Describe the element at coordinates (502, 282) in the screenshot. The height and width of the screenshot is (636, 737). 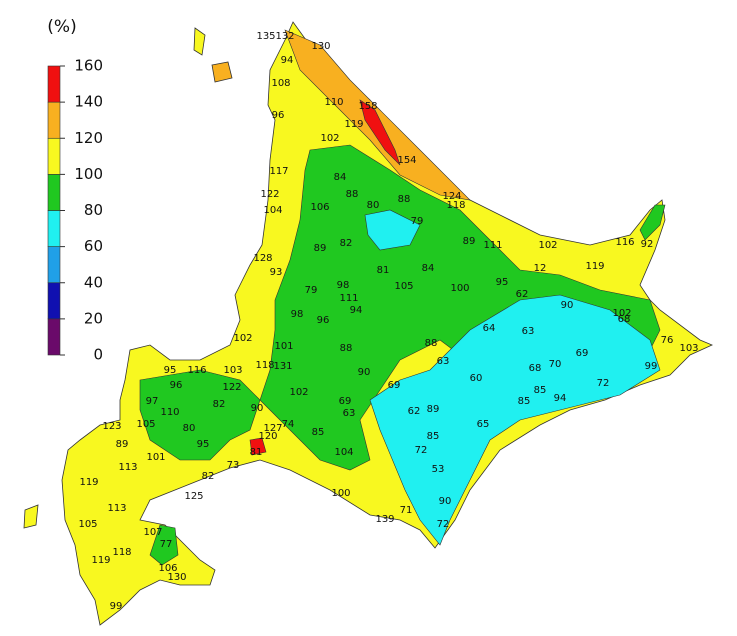
I see `station-value: 95` at that location.